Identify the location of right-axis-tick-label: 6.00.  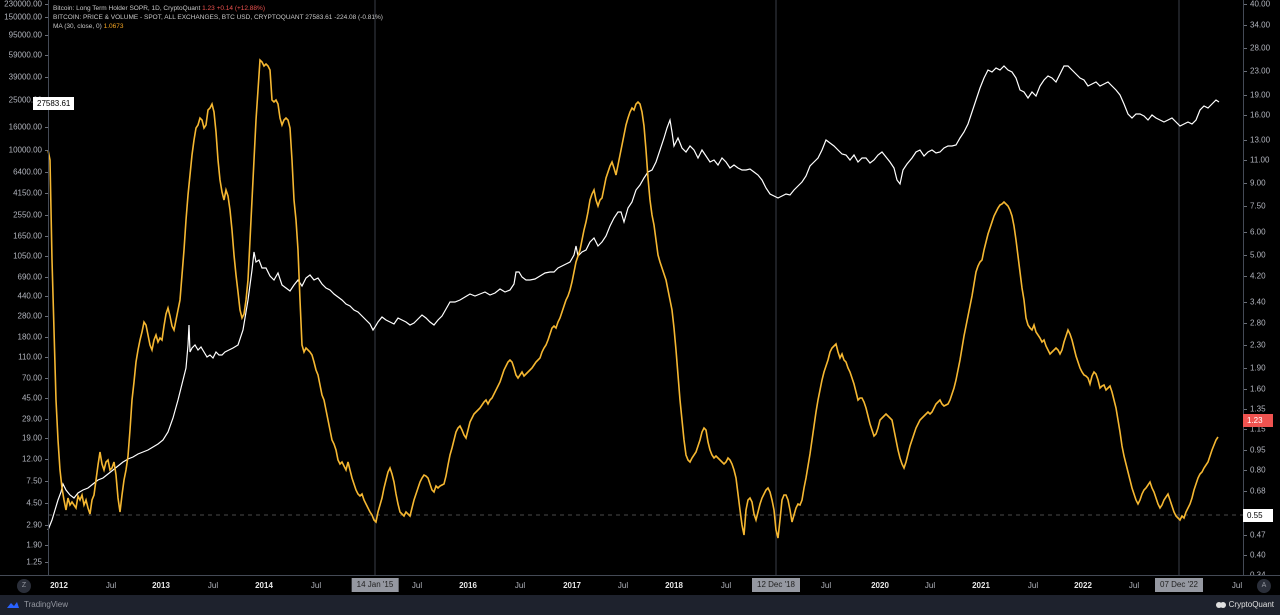
(1258, 232).